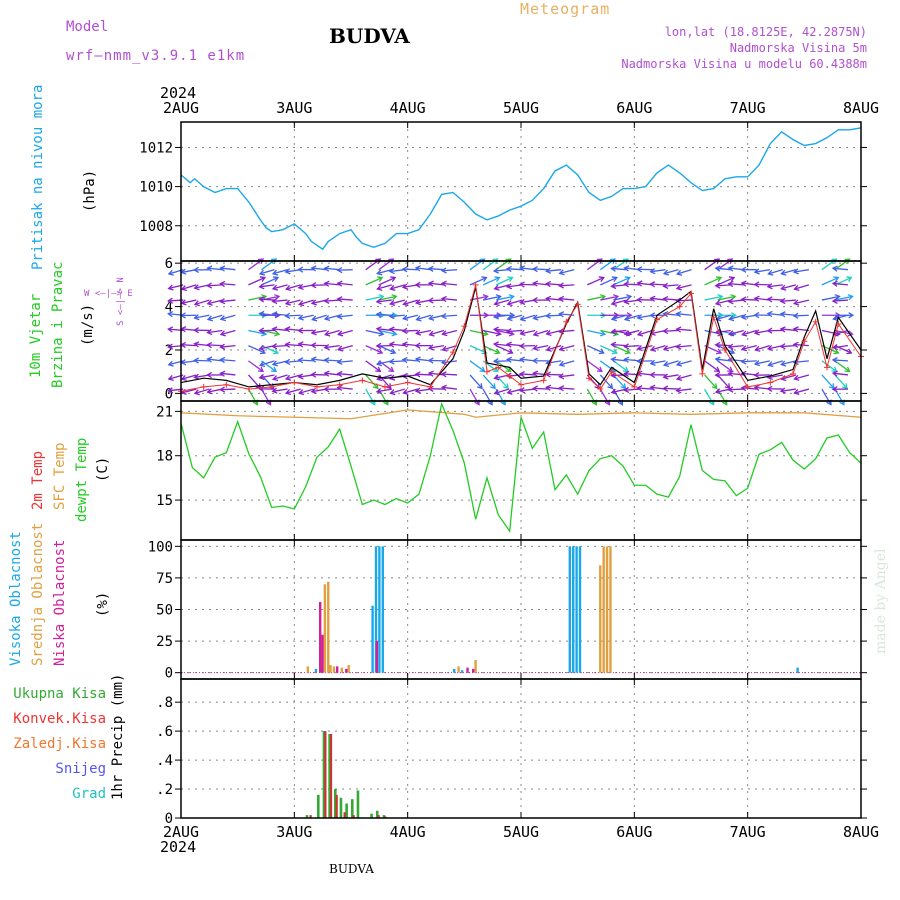  What do you see at coordinates (861, 108) in the screenshot?
I see `top-tick-label: 8AUG` at bounding box center [861, 108].